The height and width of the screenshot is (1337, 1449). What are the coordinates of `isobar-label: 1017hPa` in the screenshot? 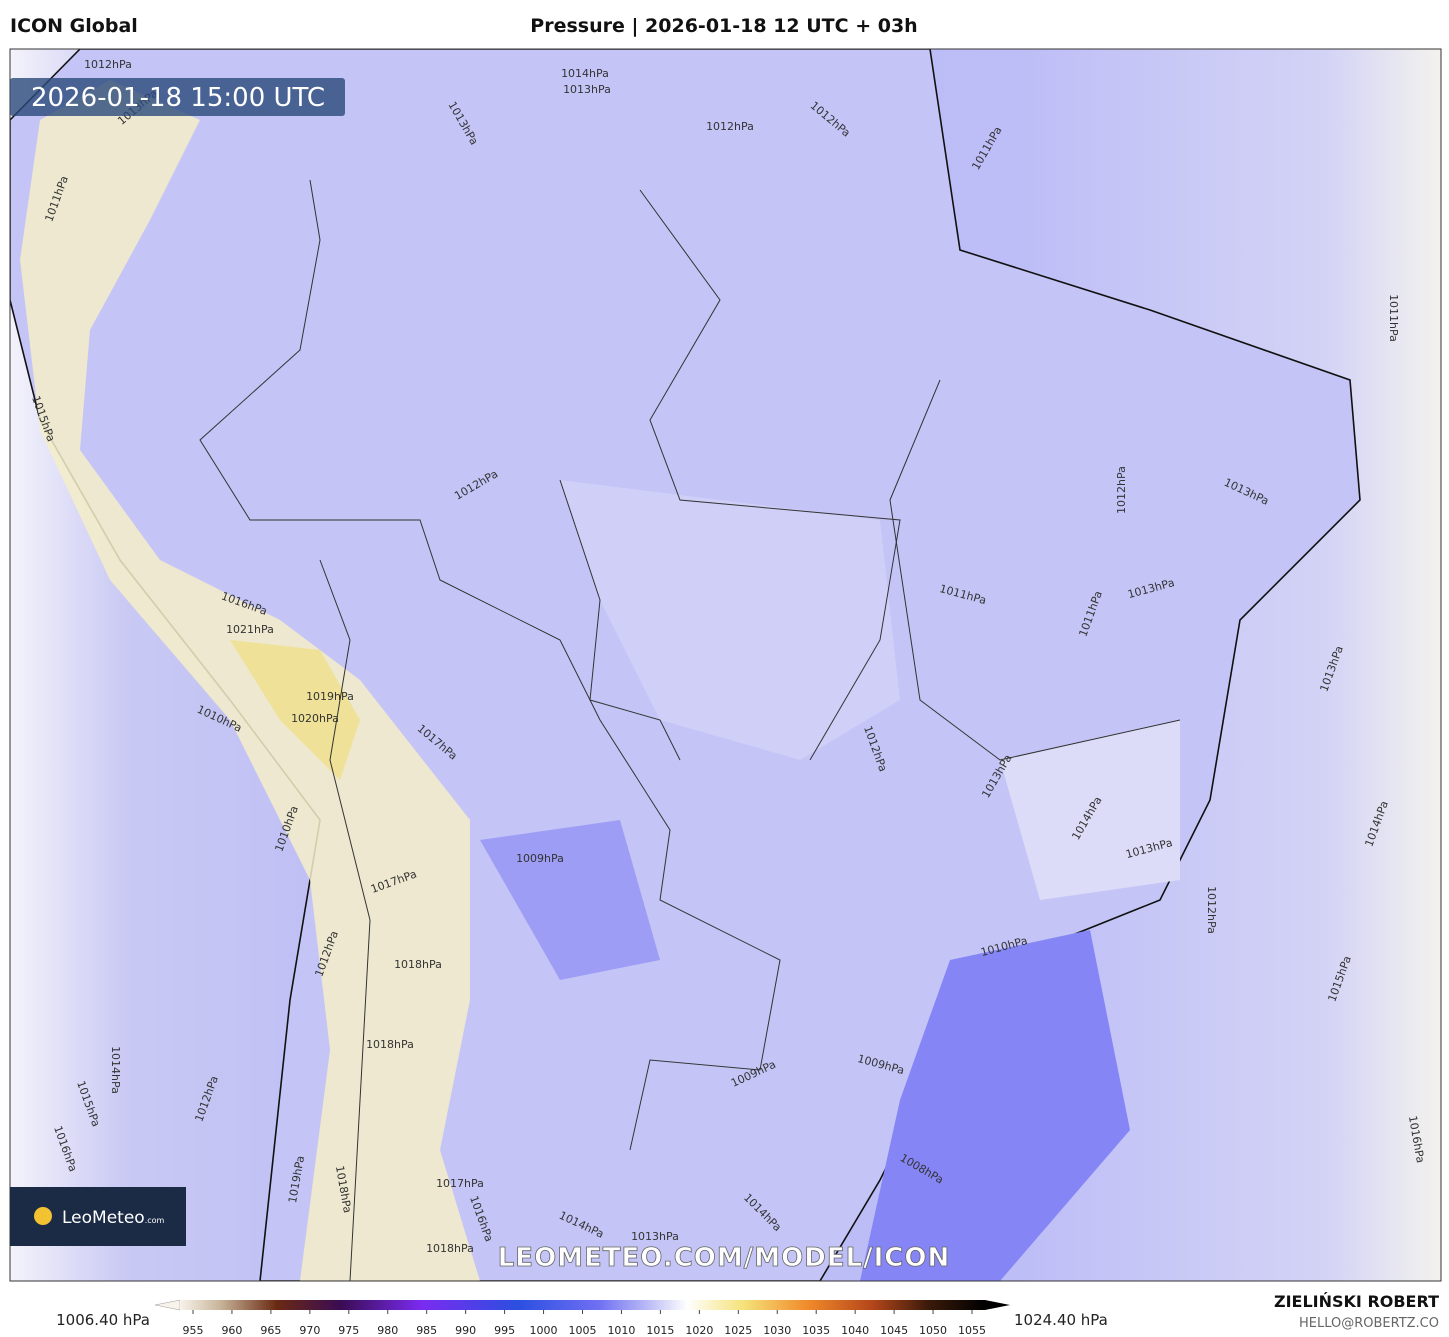 It's located at (460, 1183).